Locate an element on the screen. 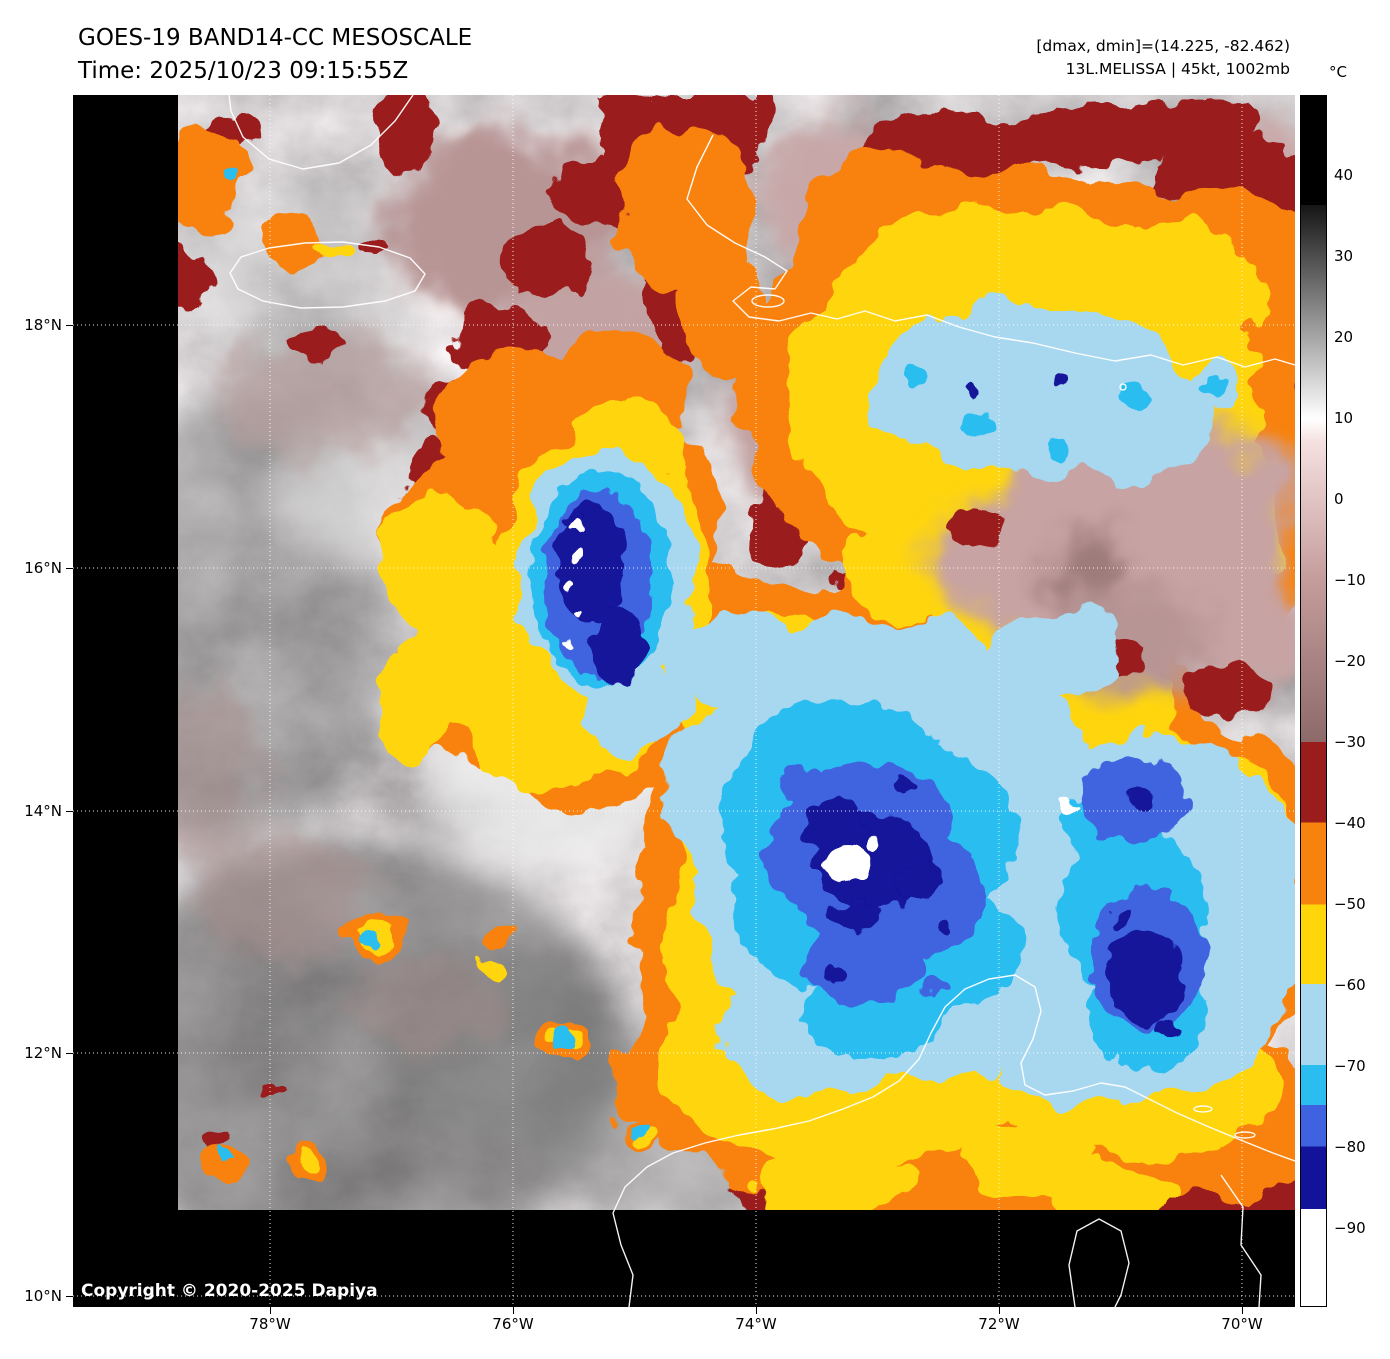 The height and width of the screenshot is (1359, 1390). temperature-colorbar is located at coordinates (1313, 701).